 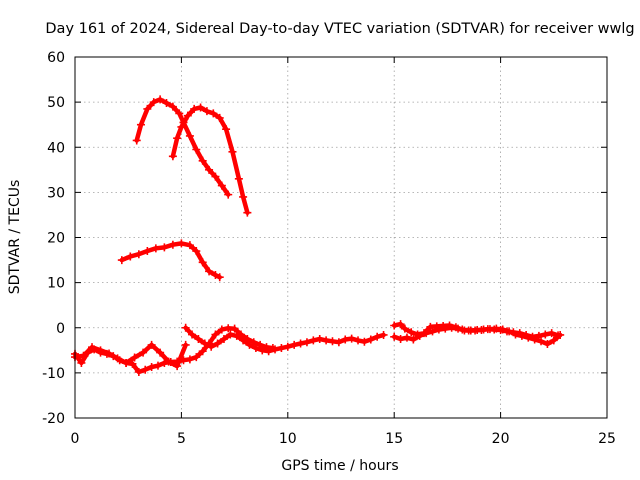 I want to click on y-tick-label: 40, so click(x=56, y=148).